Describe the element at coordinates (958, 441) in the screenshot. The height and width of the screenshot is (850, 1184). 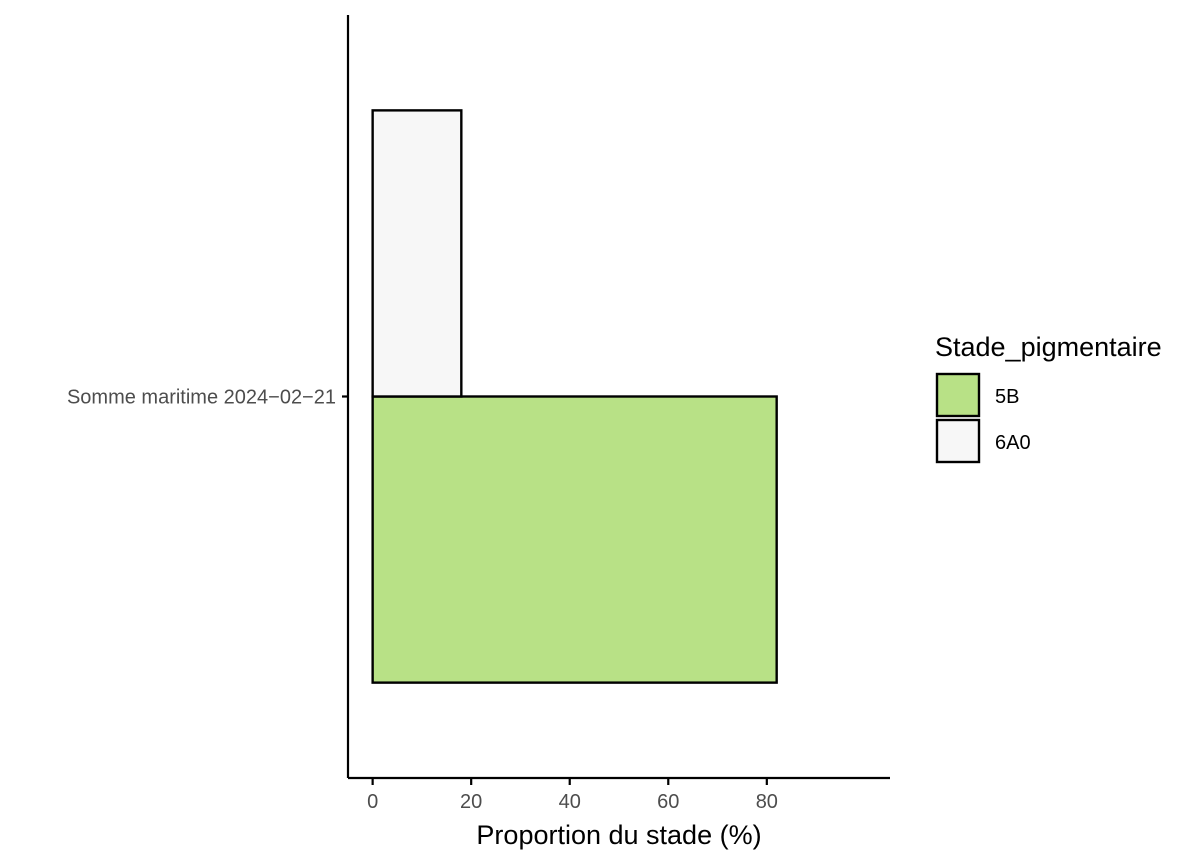
I see `legend-key-6a0` at that location.